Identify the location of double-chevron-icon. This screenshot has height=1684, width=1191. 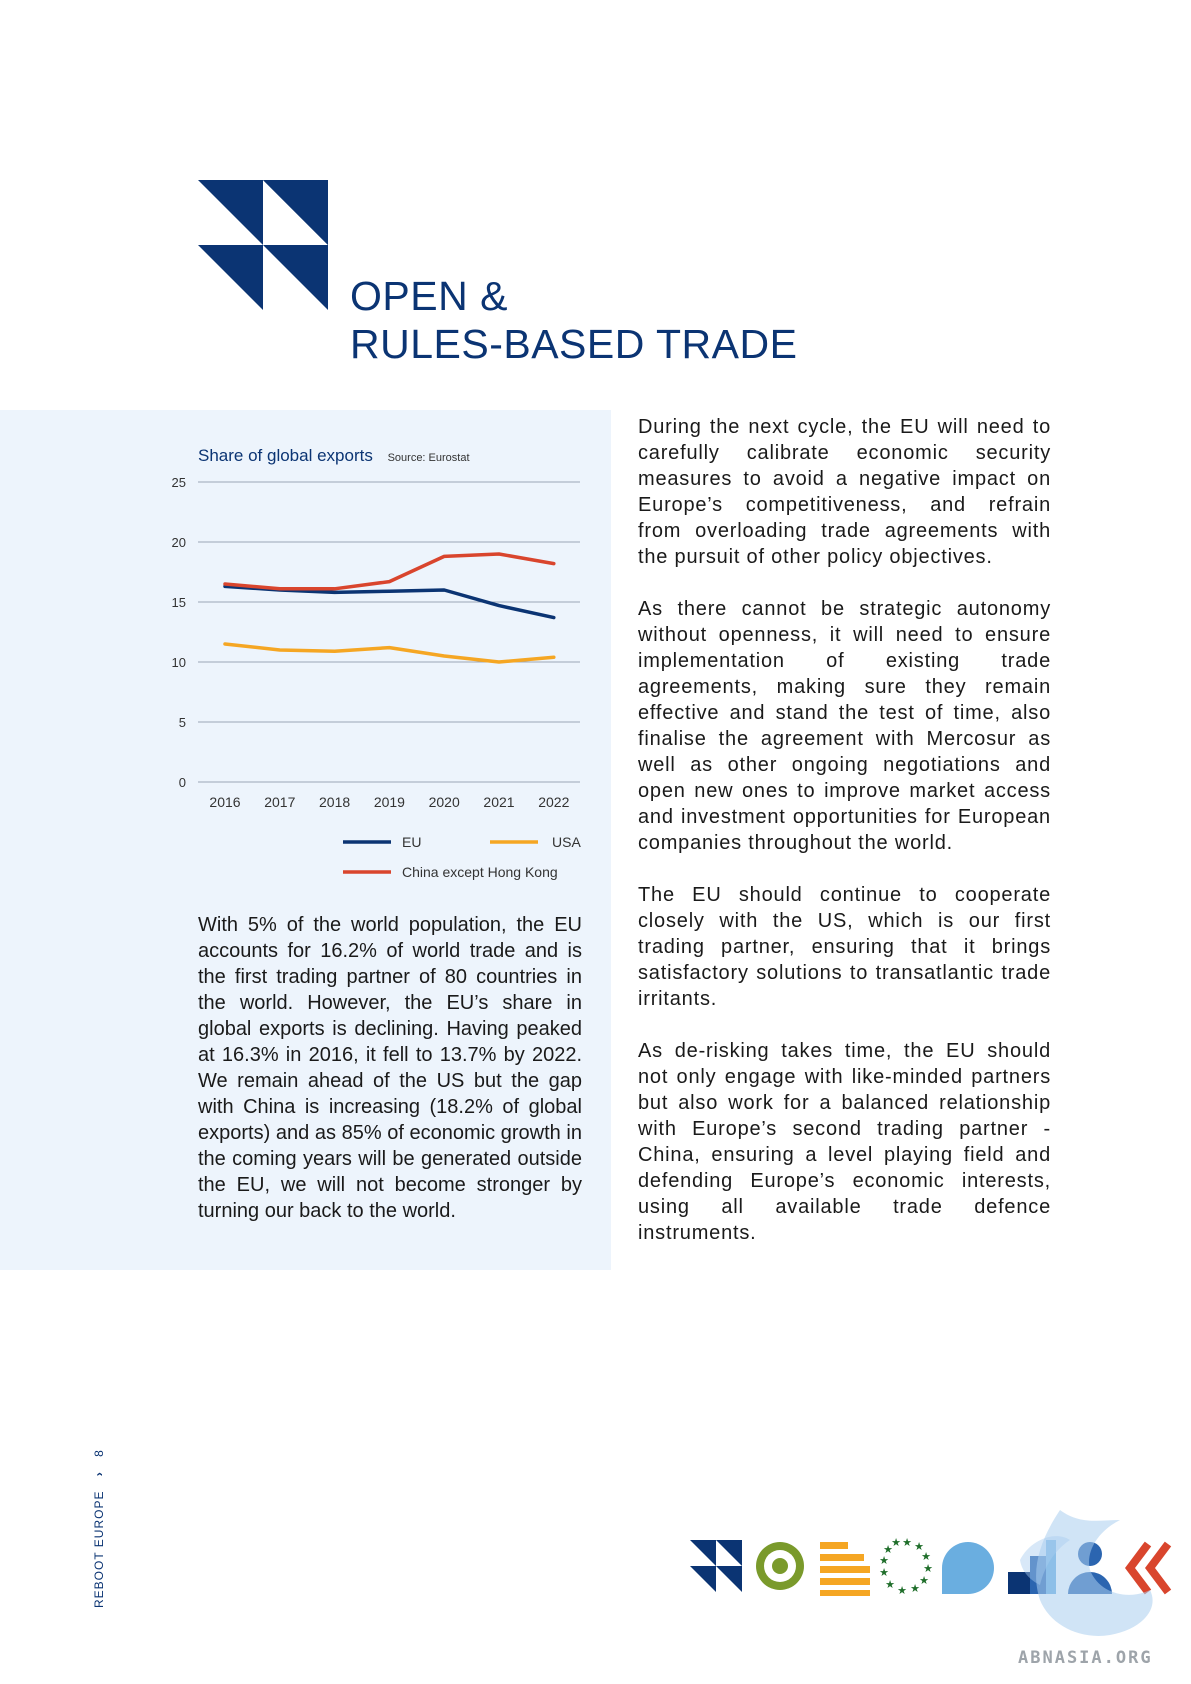
(1148, 1568).